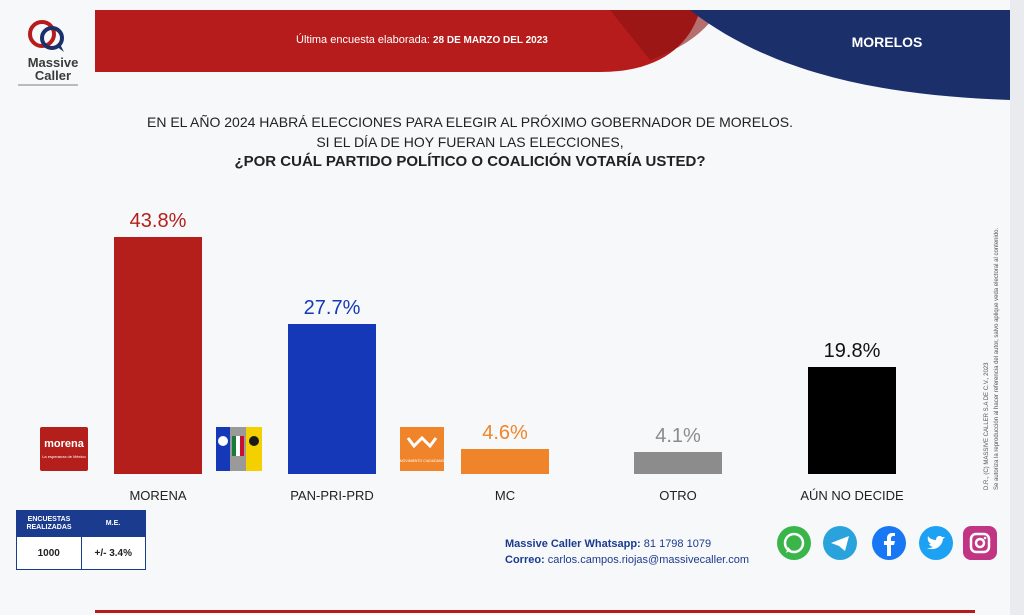  I want to click on morena-logo: morena La esperanza de México, so click(64, 449).